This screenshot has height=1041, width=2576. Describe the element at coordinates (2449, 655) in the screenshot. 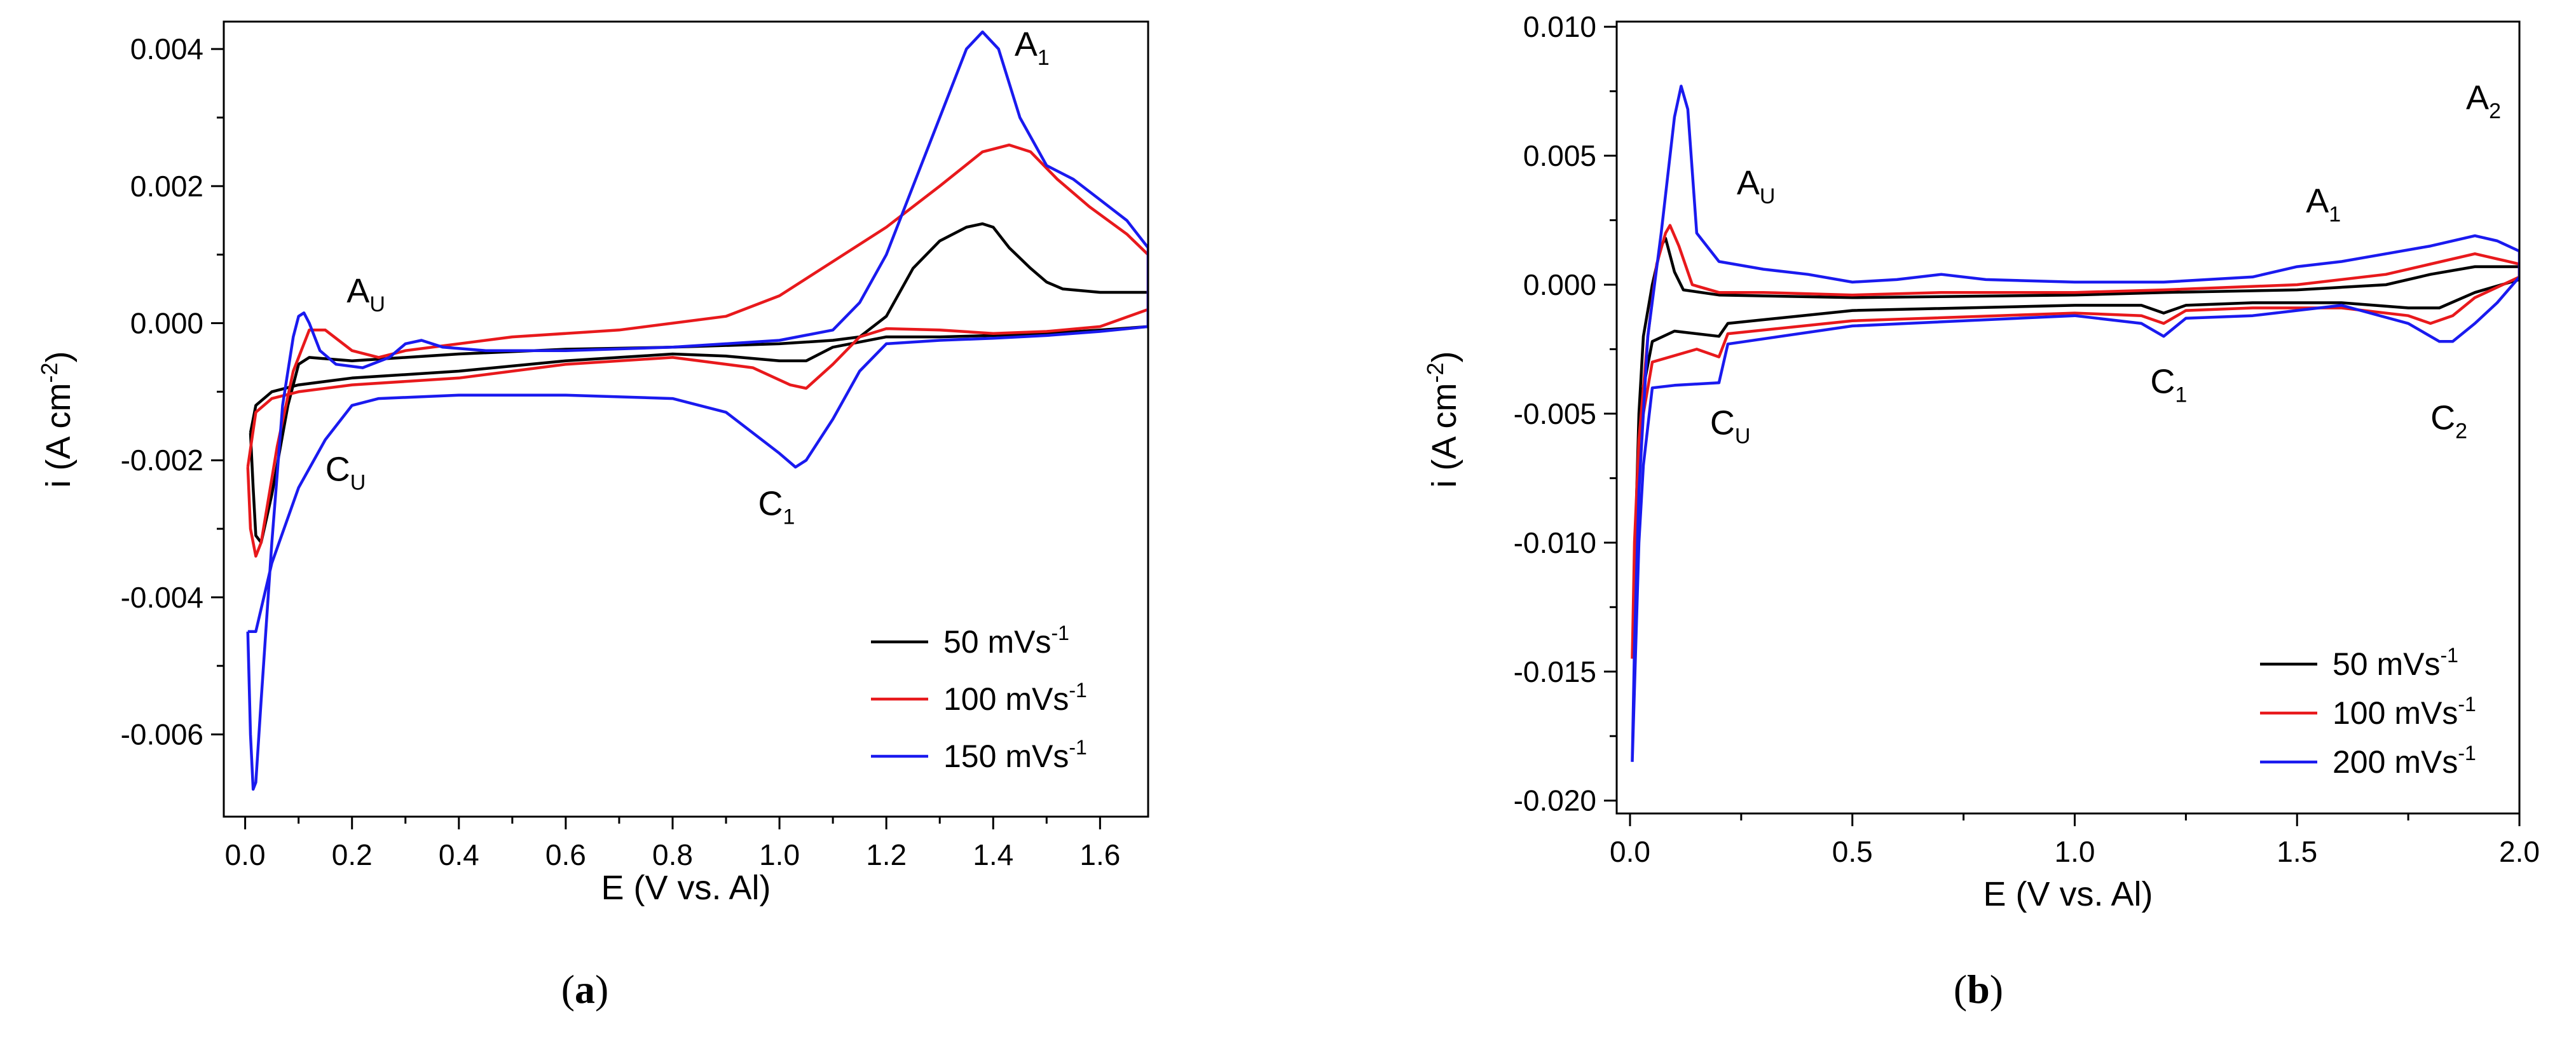

I see `panel-b-legend-label-0-sup: -1` at that location.